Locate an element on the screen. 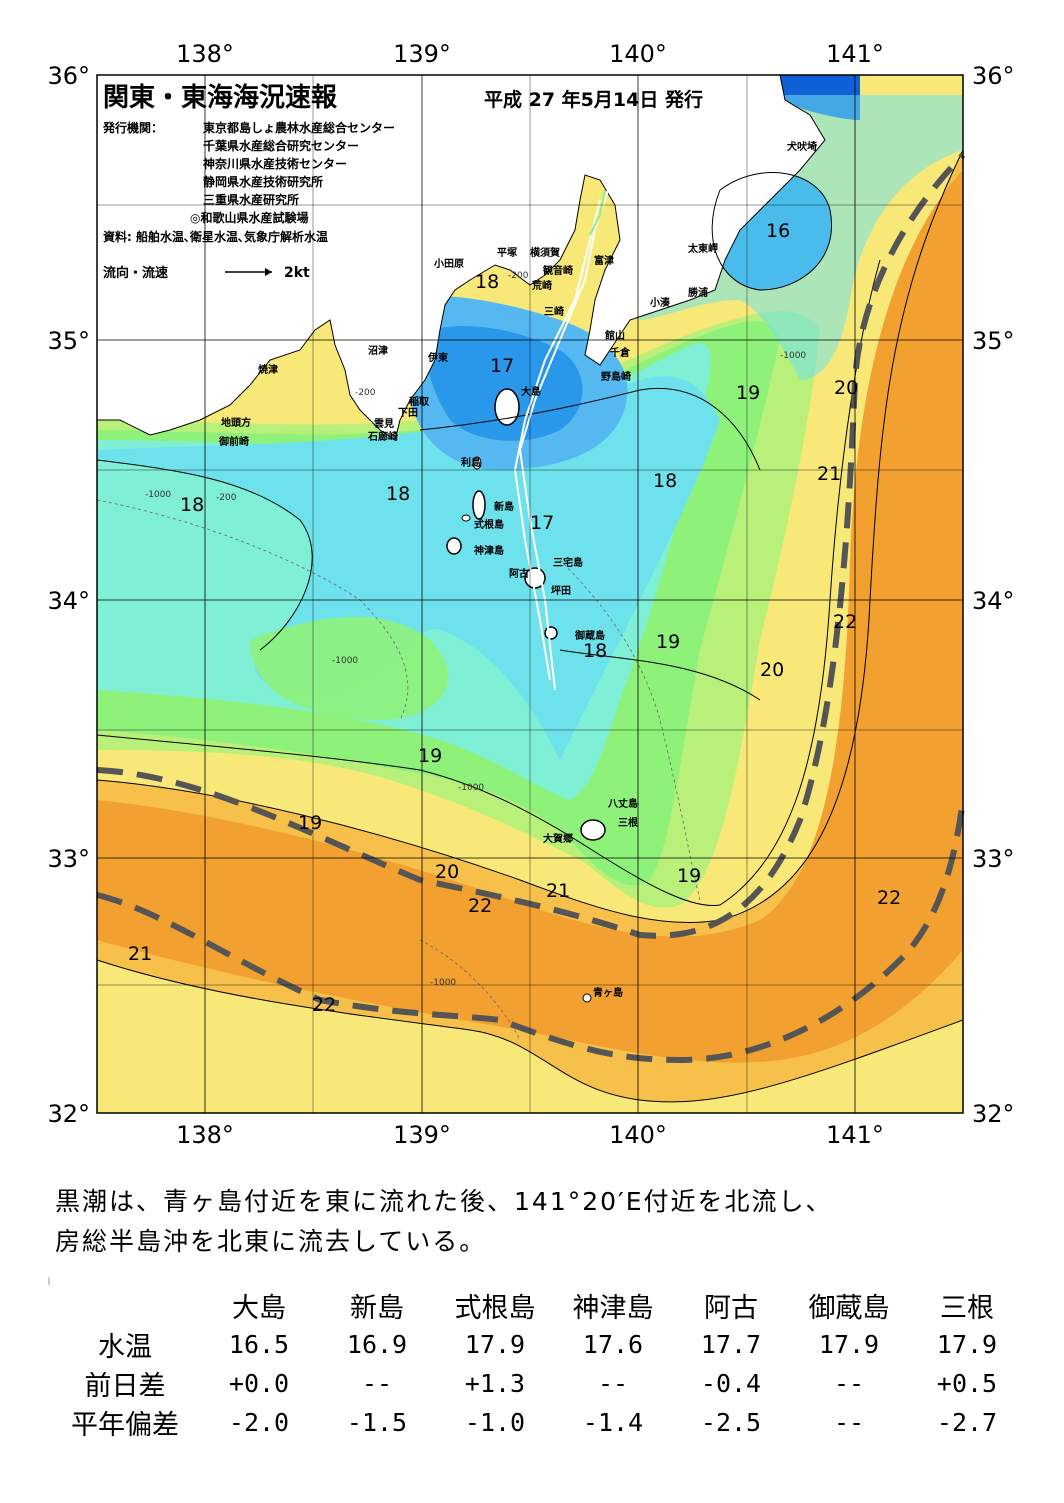 The width and height of the screenshot is (1064, 1503). place-label: 三崎 is located at coordinates (554, 311).